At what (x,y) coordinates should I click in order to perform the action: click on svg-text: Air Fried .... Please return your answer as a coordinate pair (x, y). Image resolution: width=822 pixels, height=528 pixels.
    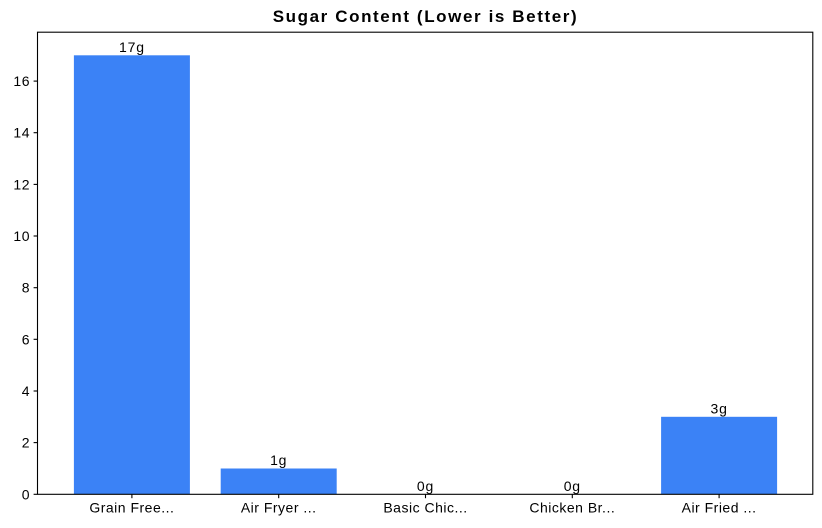
    Looking at the image, I should click on (719, 508).